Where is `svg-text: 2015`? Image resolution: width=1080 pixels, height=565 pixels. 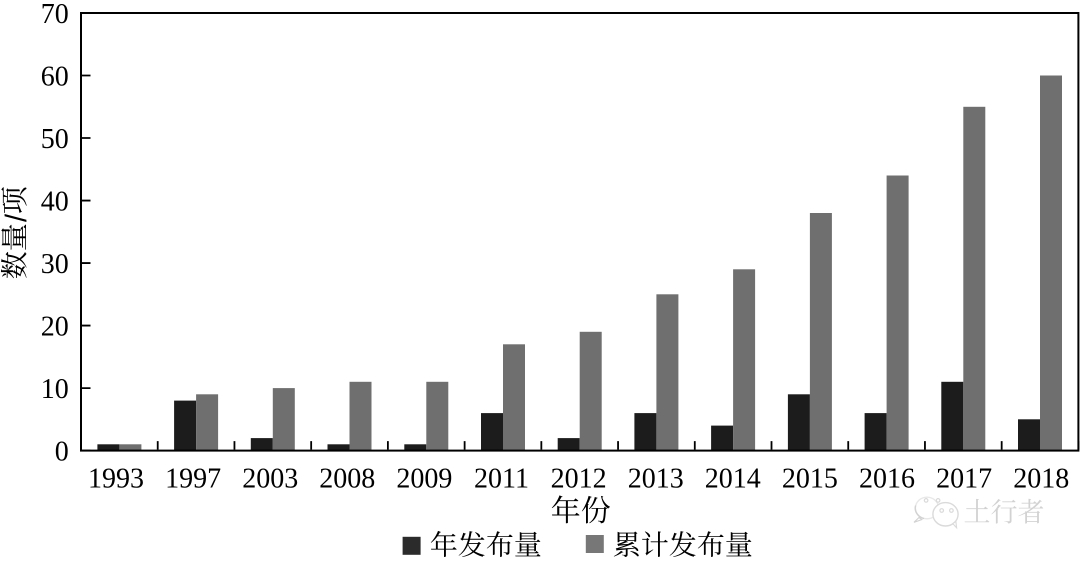 svg-text: 2015 is located at coordinates (810, 479).